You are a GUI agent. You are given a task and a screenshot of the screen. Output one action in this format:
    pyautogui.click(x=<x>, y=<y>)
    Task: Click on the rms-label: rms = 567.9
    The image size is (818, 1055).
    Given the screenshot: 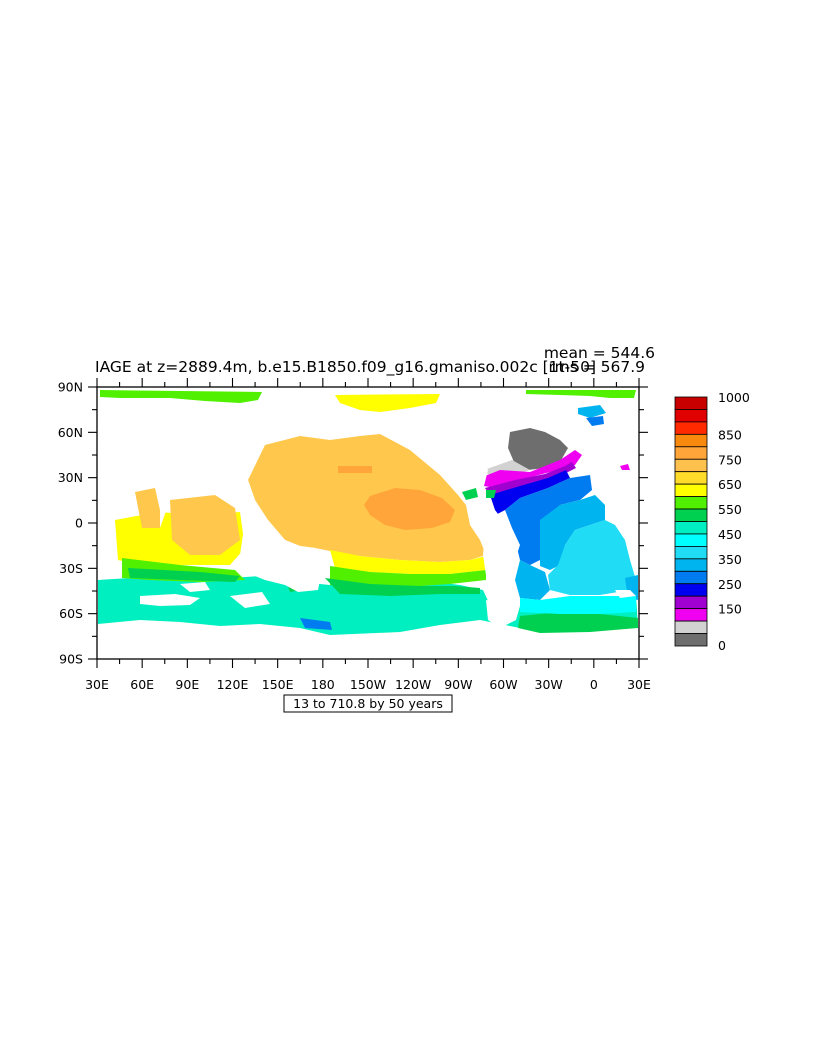 What is the action you would take?
    pyautogui.click(x=597, y=367)
    